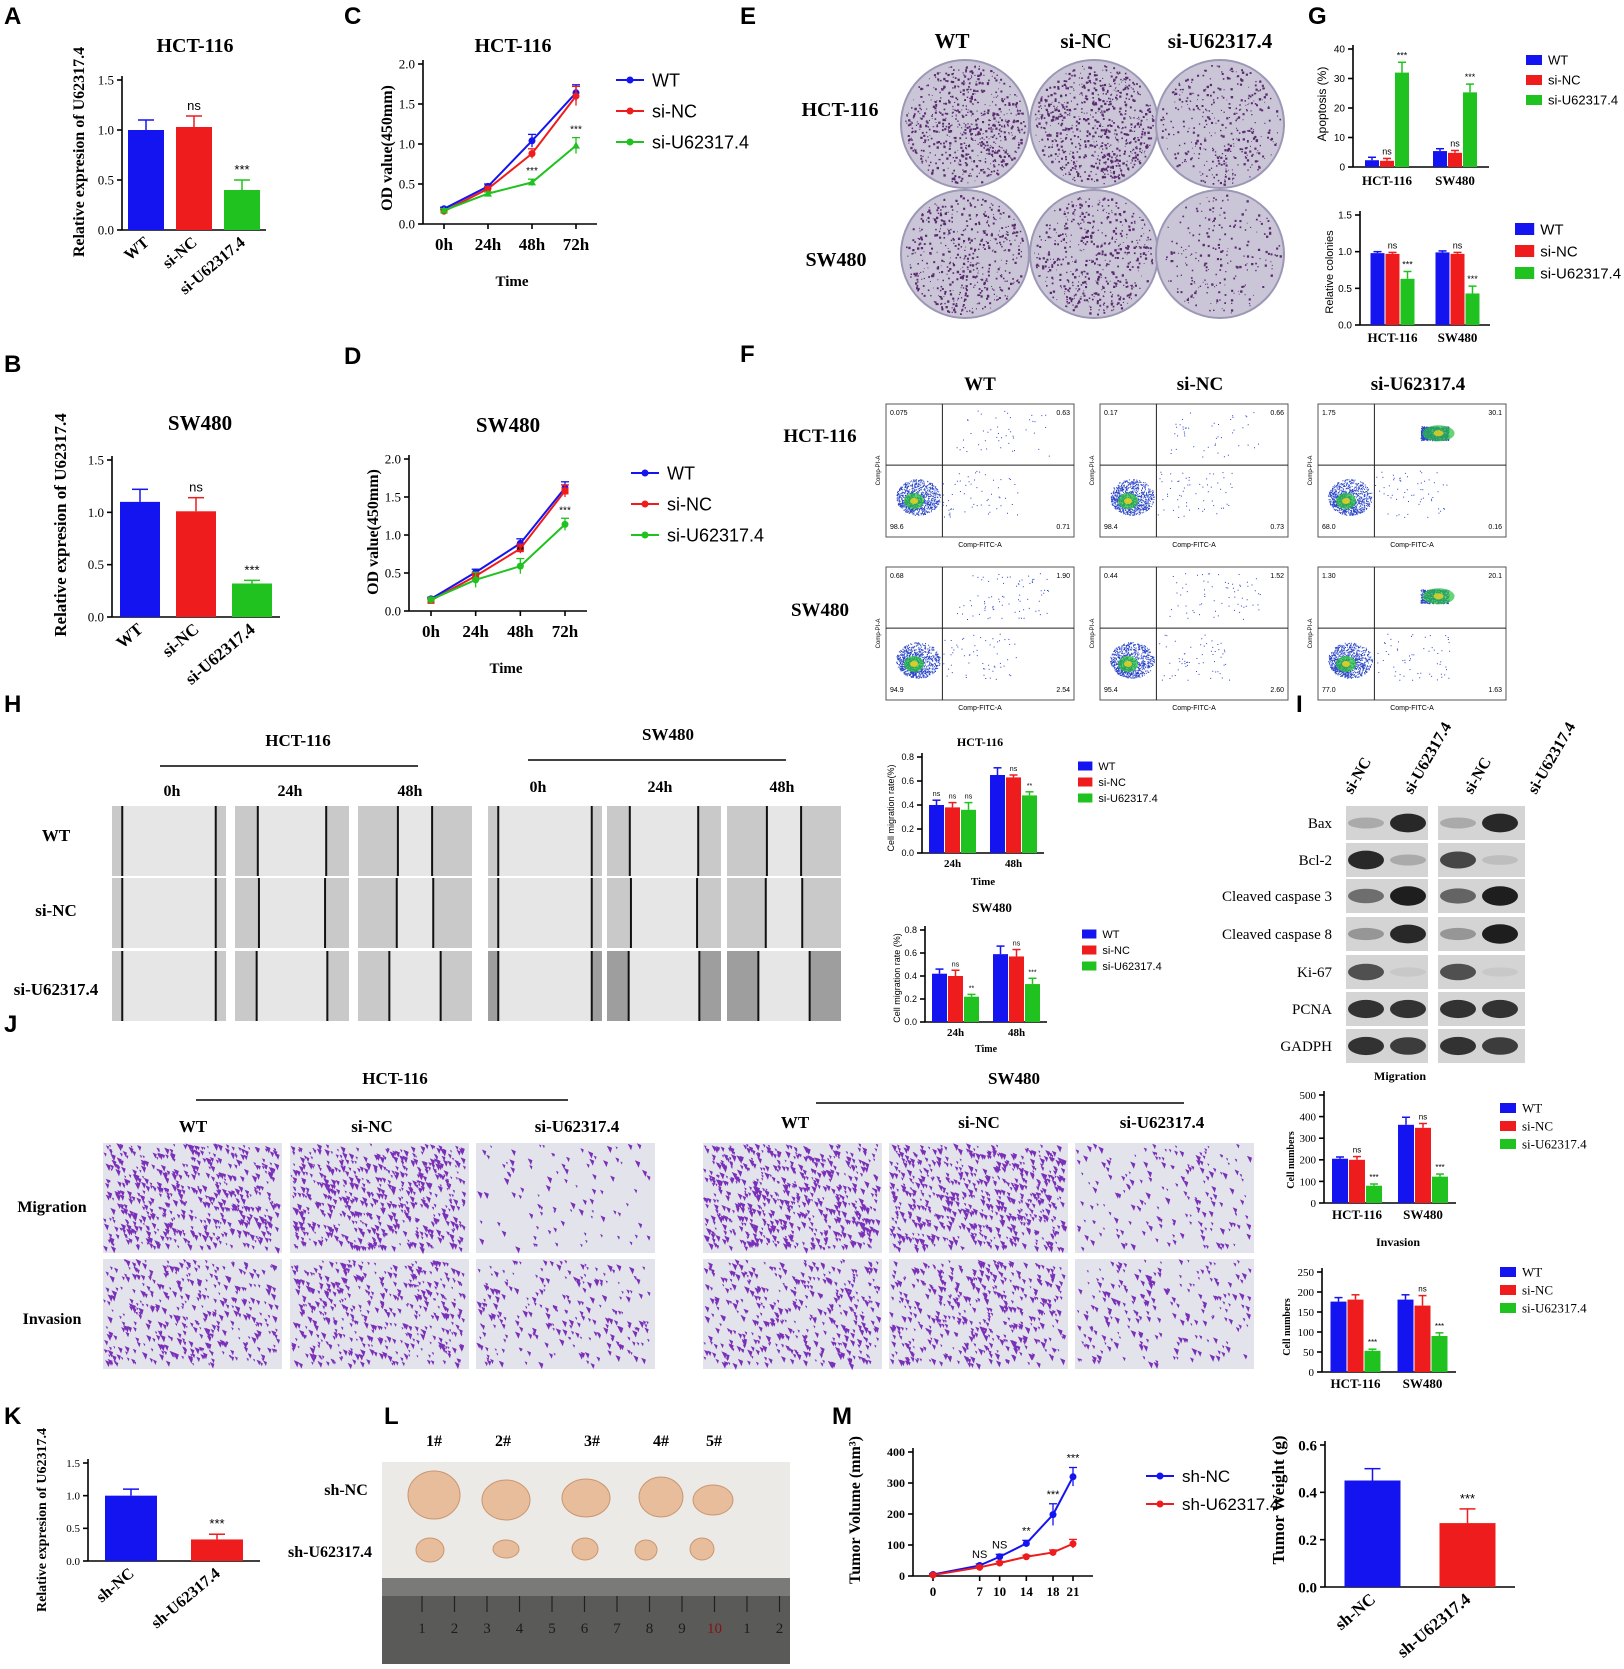  I want to click on legend-marker, so click(1160, 1476).